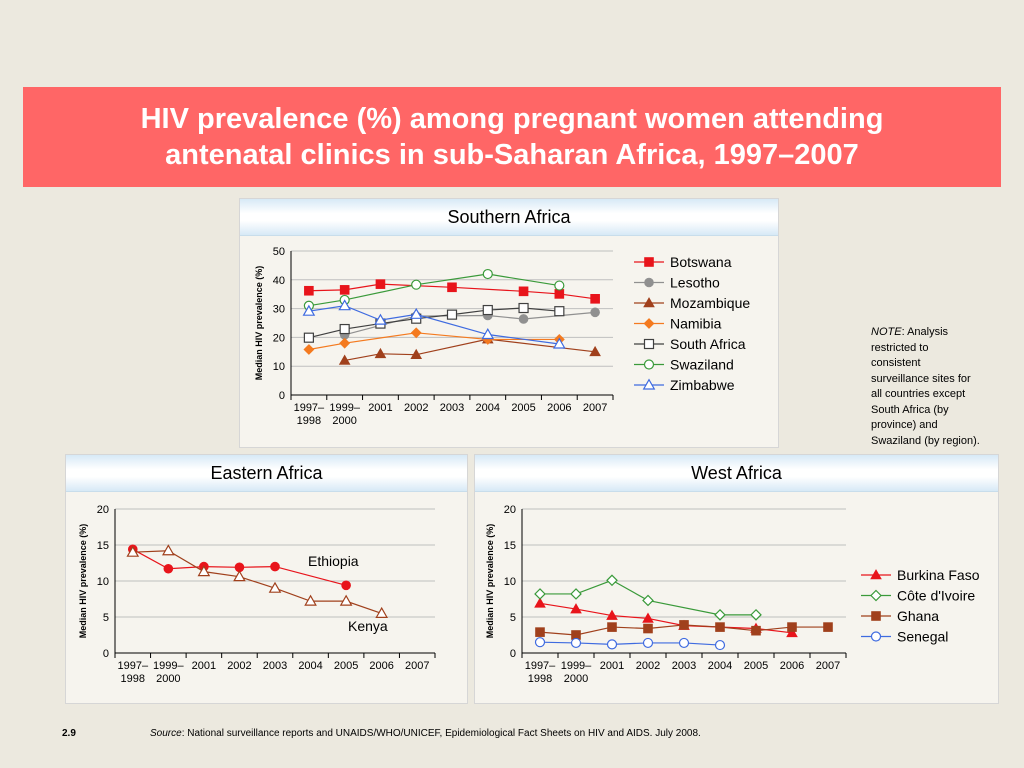  Describe the element at coordinates (918, 596) in the screenshot. I see `legend-item-c-te-d-ivoire: Côte d'Ivoire` at that location.